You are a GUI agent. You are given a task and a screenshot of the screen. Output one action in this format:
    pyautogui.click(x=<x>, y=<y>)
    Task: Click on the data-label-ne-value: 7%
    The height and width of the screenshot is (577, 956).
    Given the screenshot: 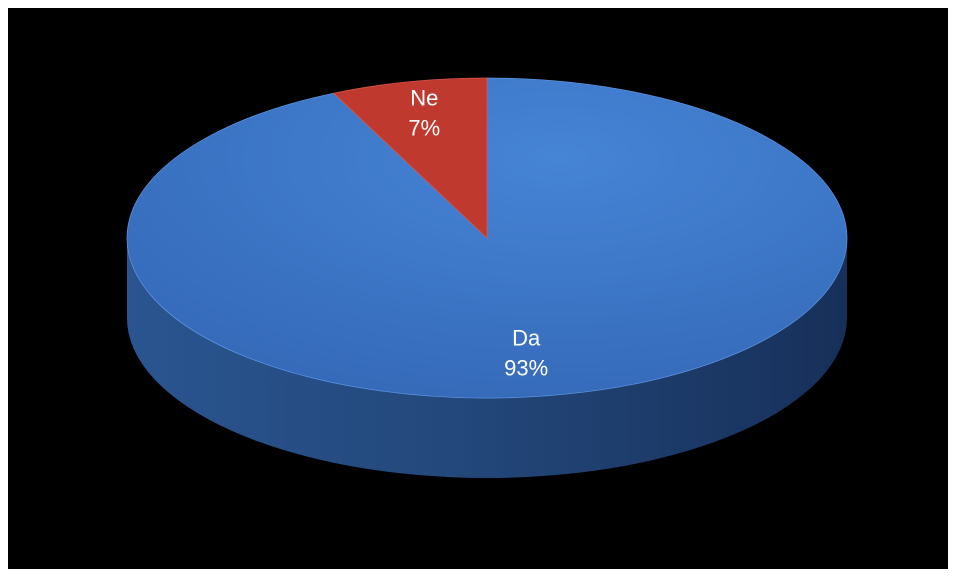 What is the action you would take?
    pyautogui.click(x=424, y=128)
    